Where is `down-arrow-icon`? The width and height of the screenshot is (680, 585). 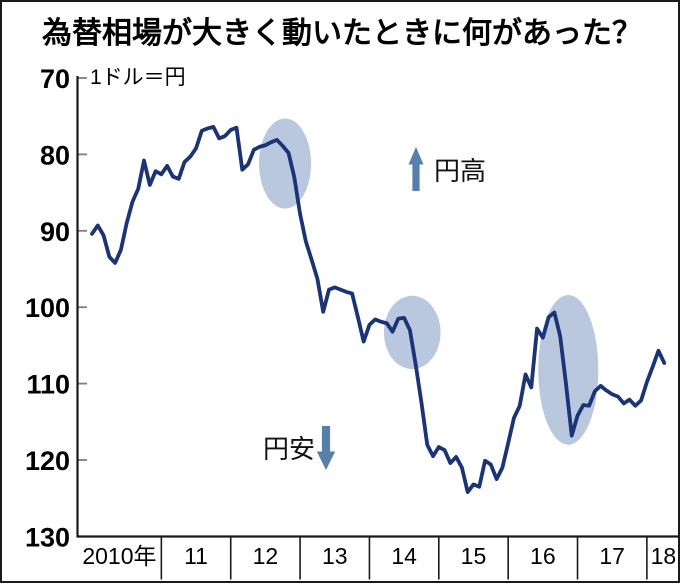
down-arrow-icon is located at coordinates (326, 448).